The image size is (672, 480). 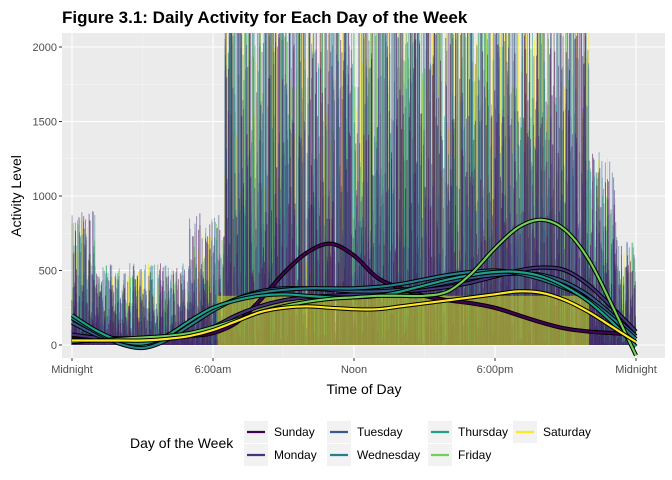 What do you see at coordinates (213, 370) in the screenshot?
I see `x-tick-label: 6:00am` at bounding box center [213, 370].